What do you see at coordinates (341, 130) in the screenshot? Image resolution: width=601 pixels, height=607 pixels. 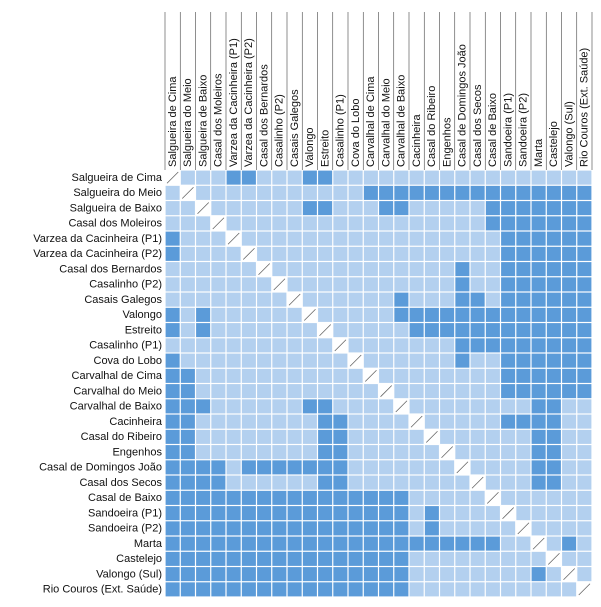 I see `column-label: Casalinho (P1)` at bounding box center [341, 130].